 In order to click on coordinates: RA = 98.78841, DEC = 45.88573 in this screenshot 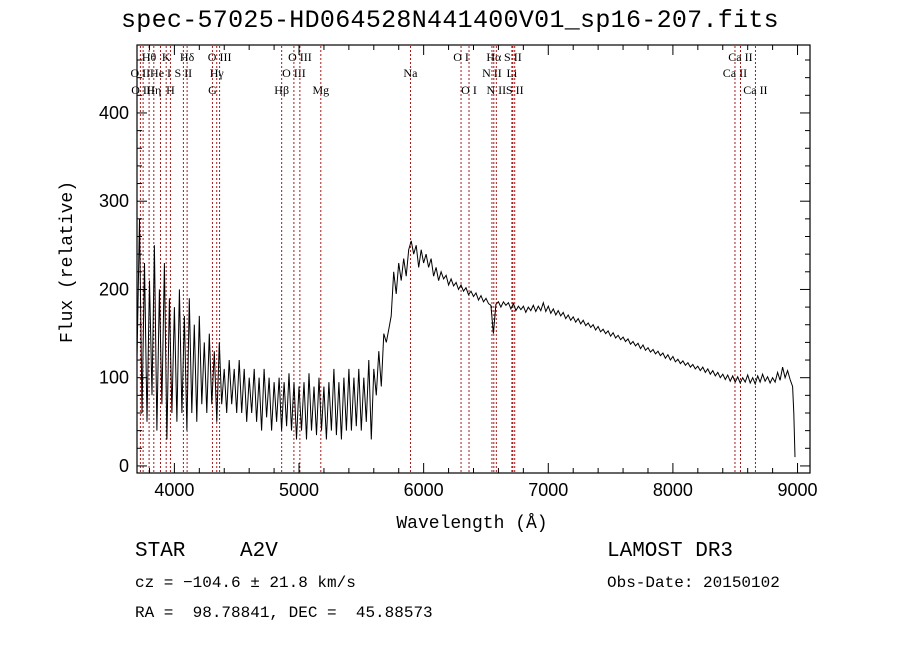, I will do `click(284, 613)`.